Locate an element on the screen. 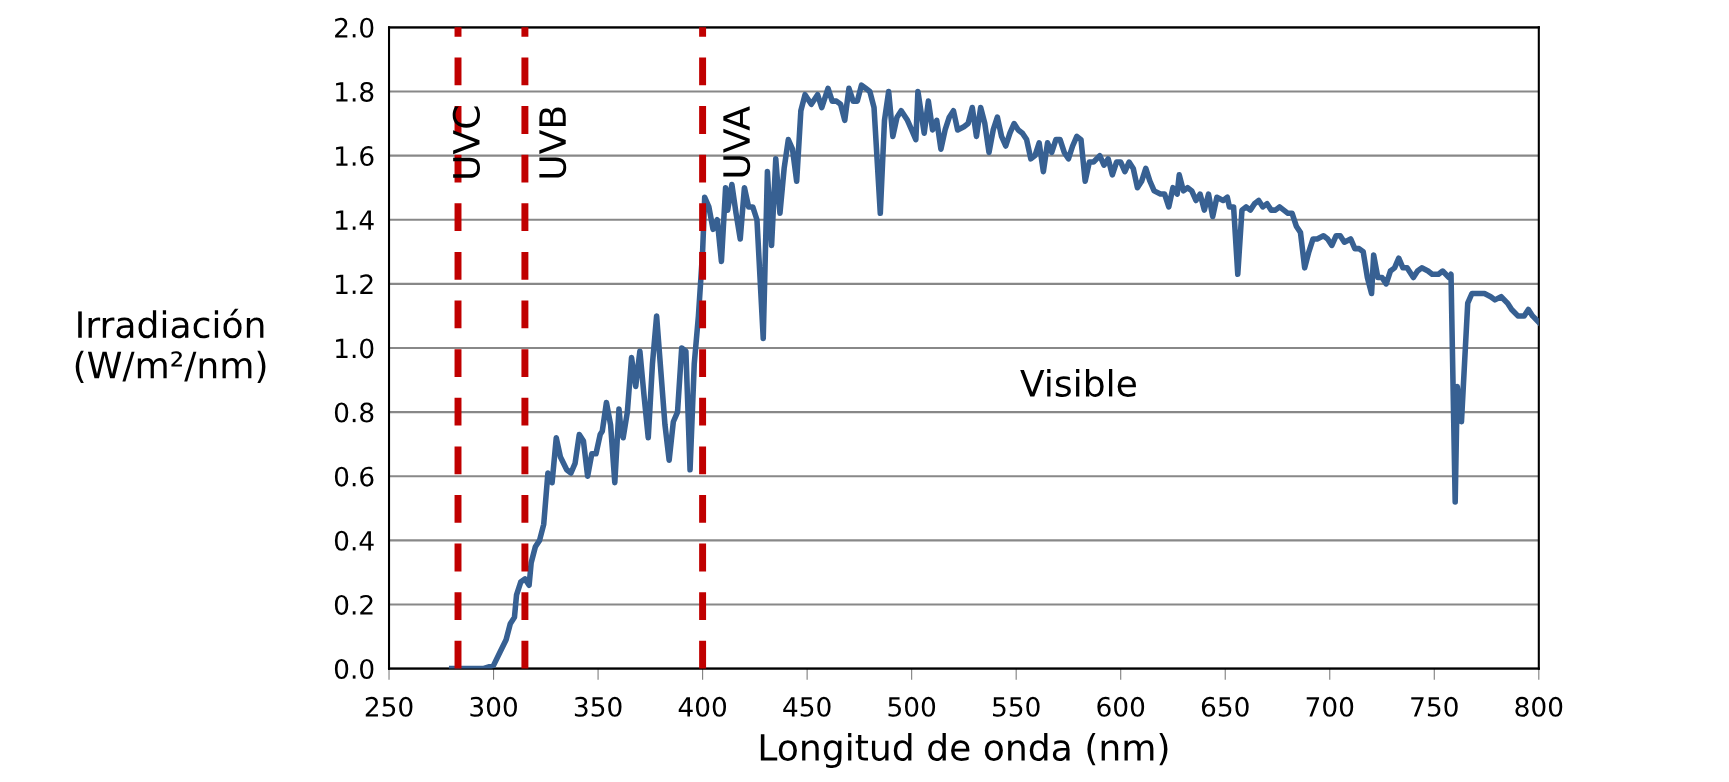 The width and height of the screenshot is (1729, 782). y-tick-label: 0.2 is located at coordinates (353, 604).